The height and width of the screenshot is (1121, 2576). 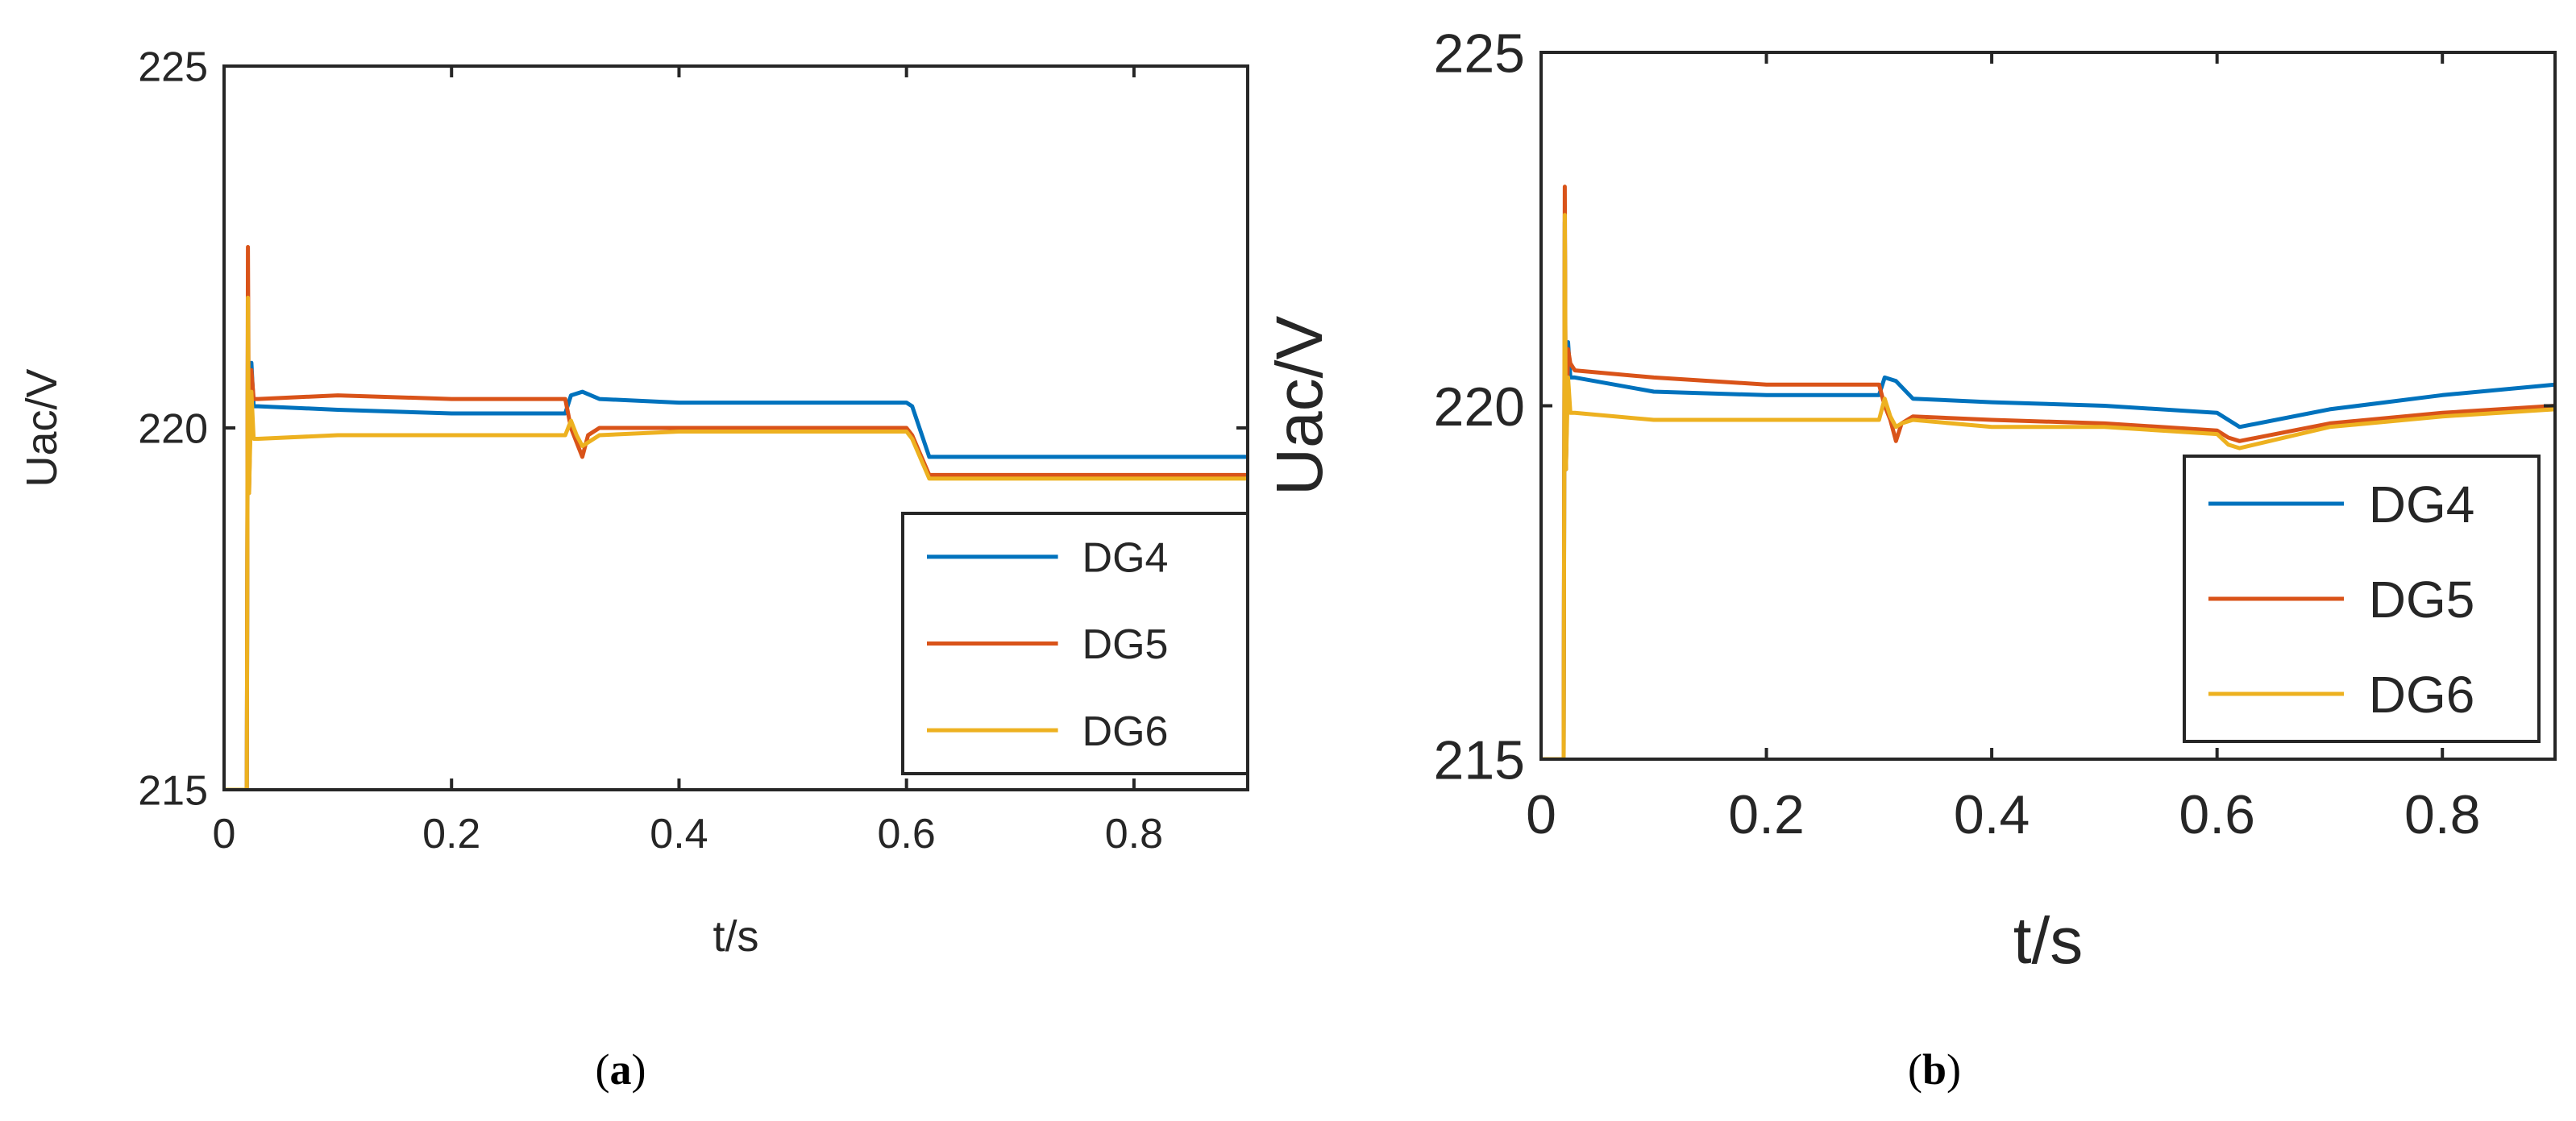 What do you see at coordinates (1934, 1069) in the screenshot?
I see `panel-caption: (b)` at bounding box center [1934, 1069].